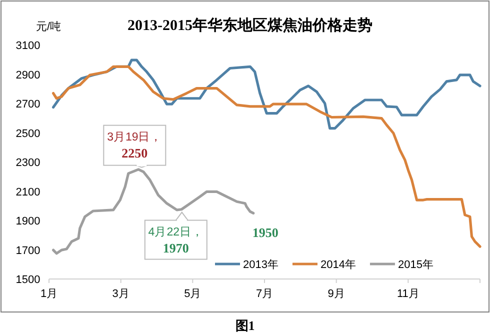 This screenshot has width=501, height=334. What do you see at coordinates (408, 294) in the screenshot?
I see `x-tick-label: 11月` at bounding box center [408, 294].